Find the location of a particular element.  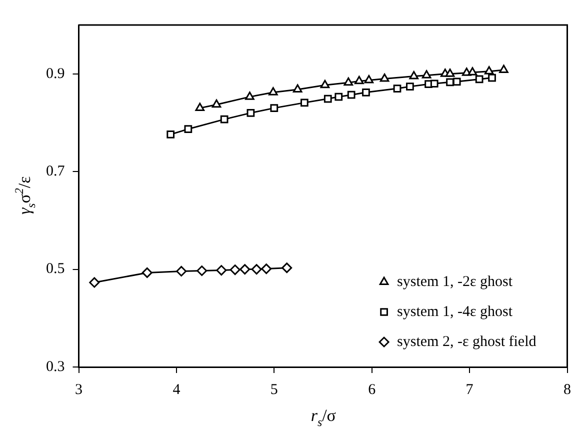

y-tick-label: 0.9 is located at coordinates (55, 74).